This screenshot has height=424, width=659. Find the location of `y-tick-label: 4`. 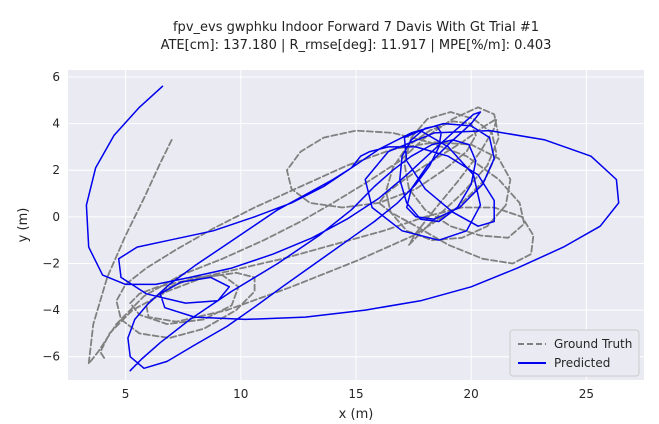

y-tick-label: 4 is located at coordinates (56, 124).